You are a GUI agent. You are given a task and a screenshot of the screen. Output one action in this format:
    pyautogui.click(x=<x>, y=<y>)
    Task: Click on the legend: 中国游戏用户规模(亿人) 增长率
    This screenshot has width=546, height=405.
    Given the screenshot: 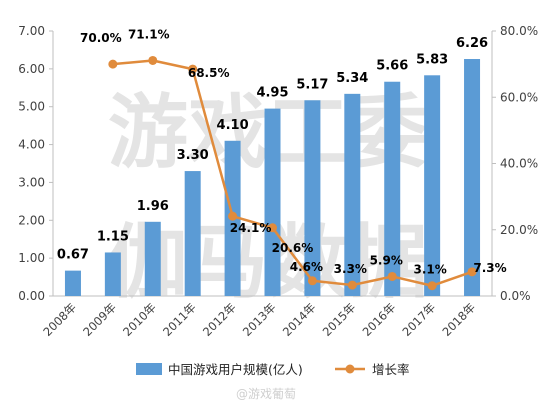 What is the action you would take?
    pyautogui.click(x=273, y=369)
    